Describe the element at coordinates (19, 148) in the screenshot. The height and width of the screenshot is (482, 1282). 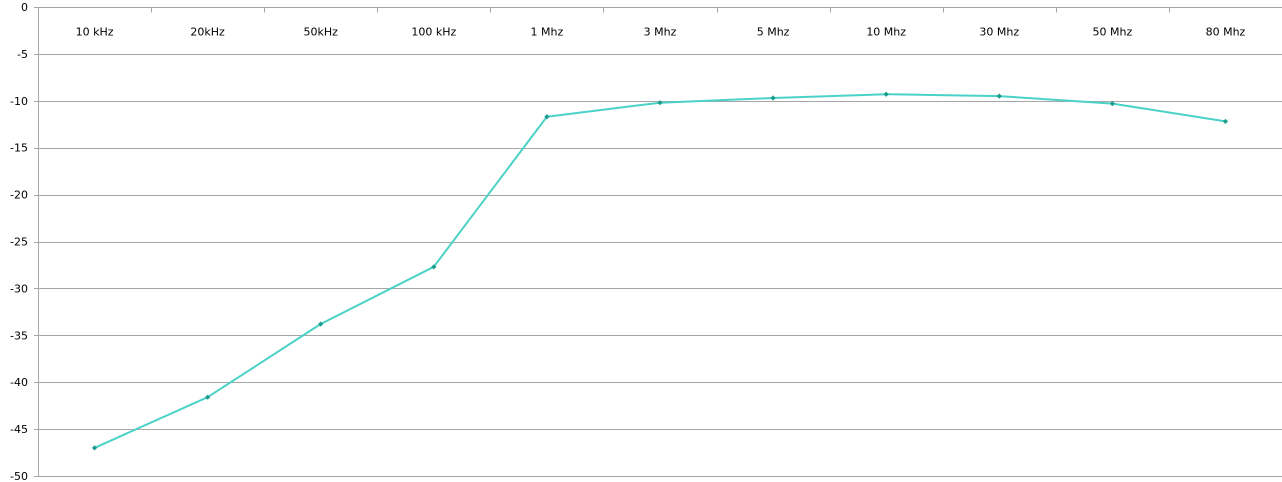
I see `y-tick-label: -15` at that location.